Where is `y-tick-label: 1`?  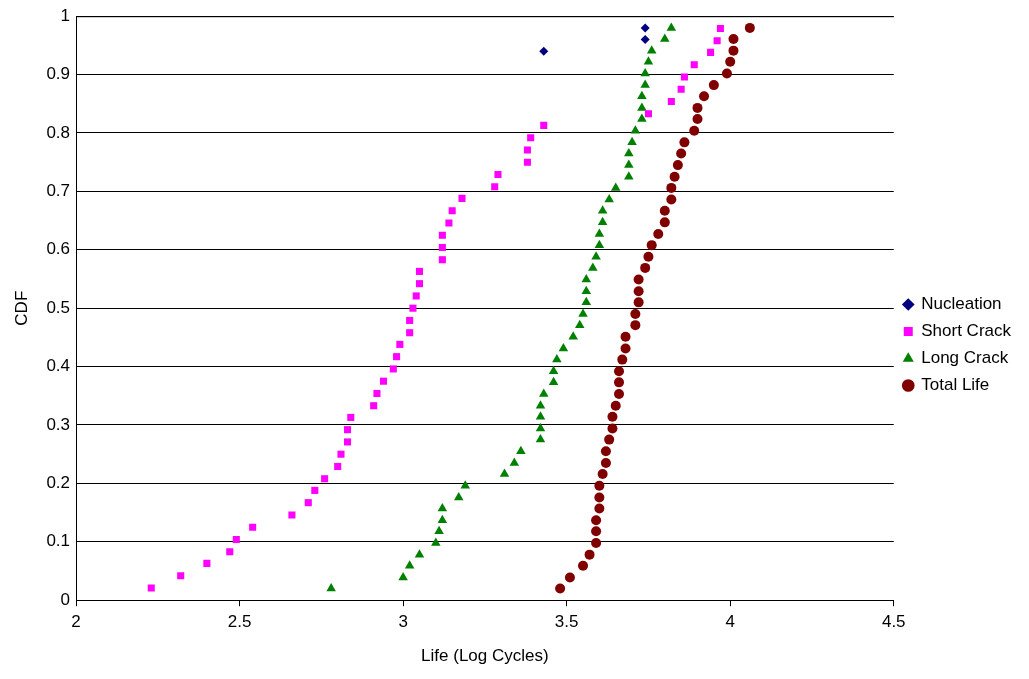 y-tick-label: 1 is located at coordinates (65, 15).